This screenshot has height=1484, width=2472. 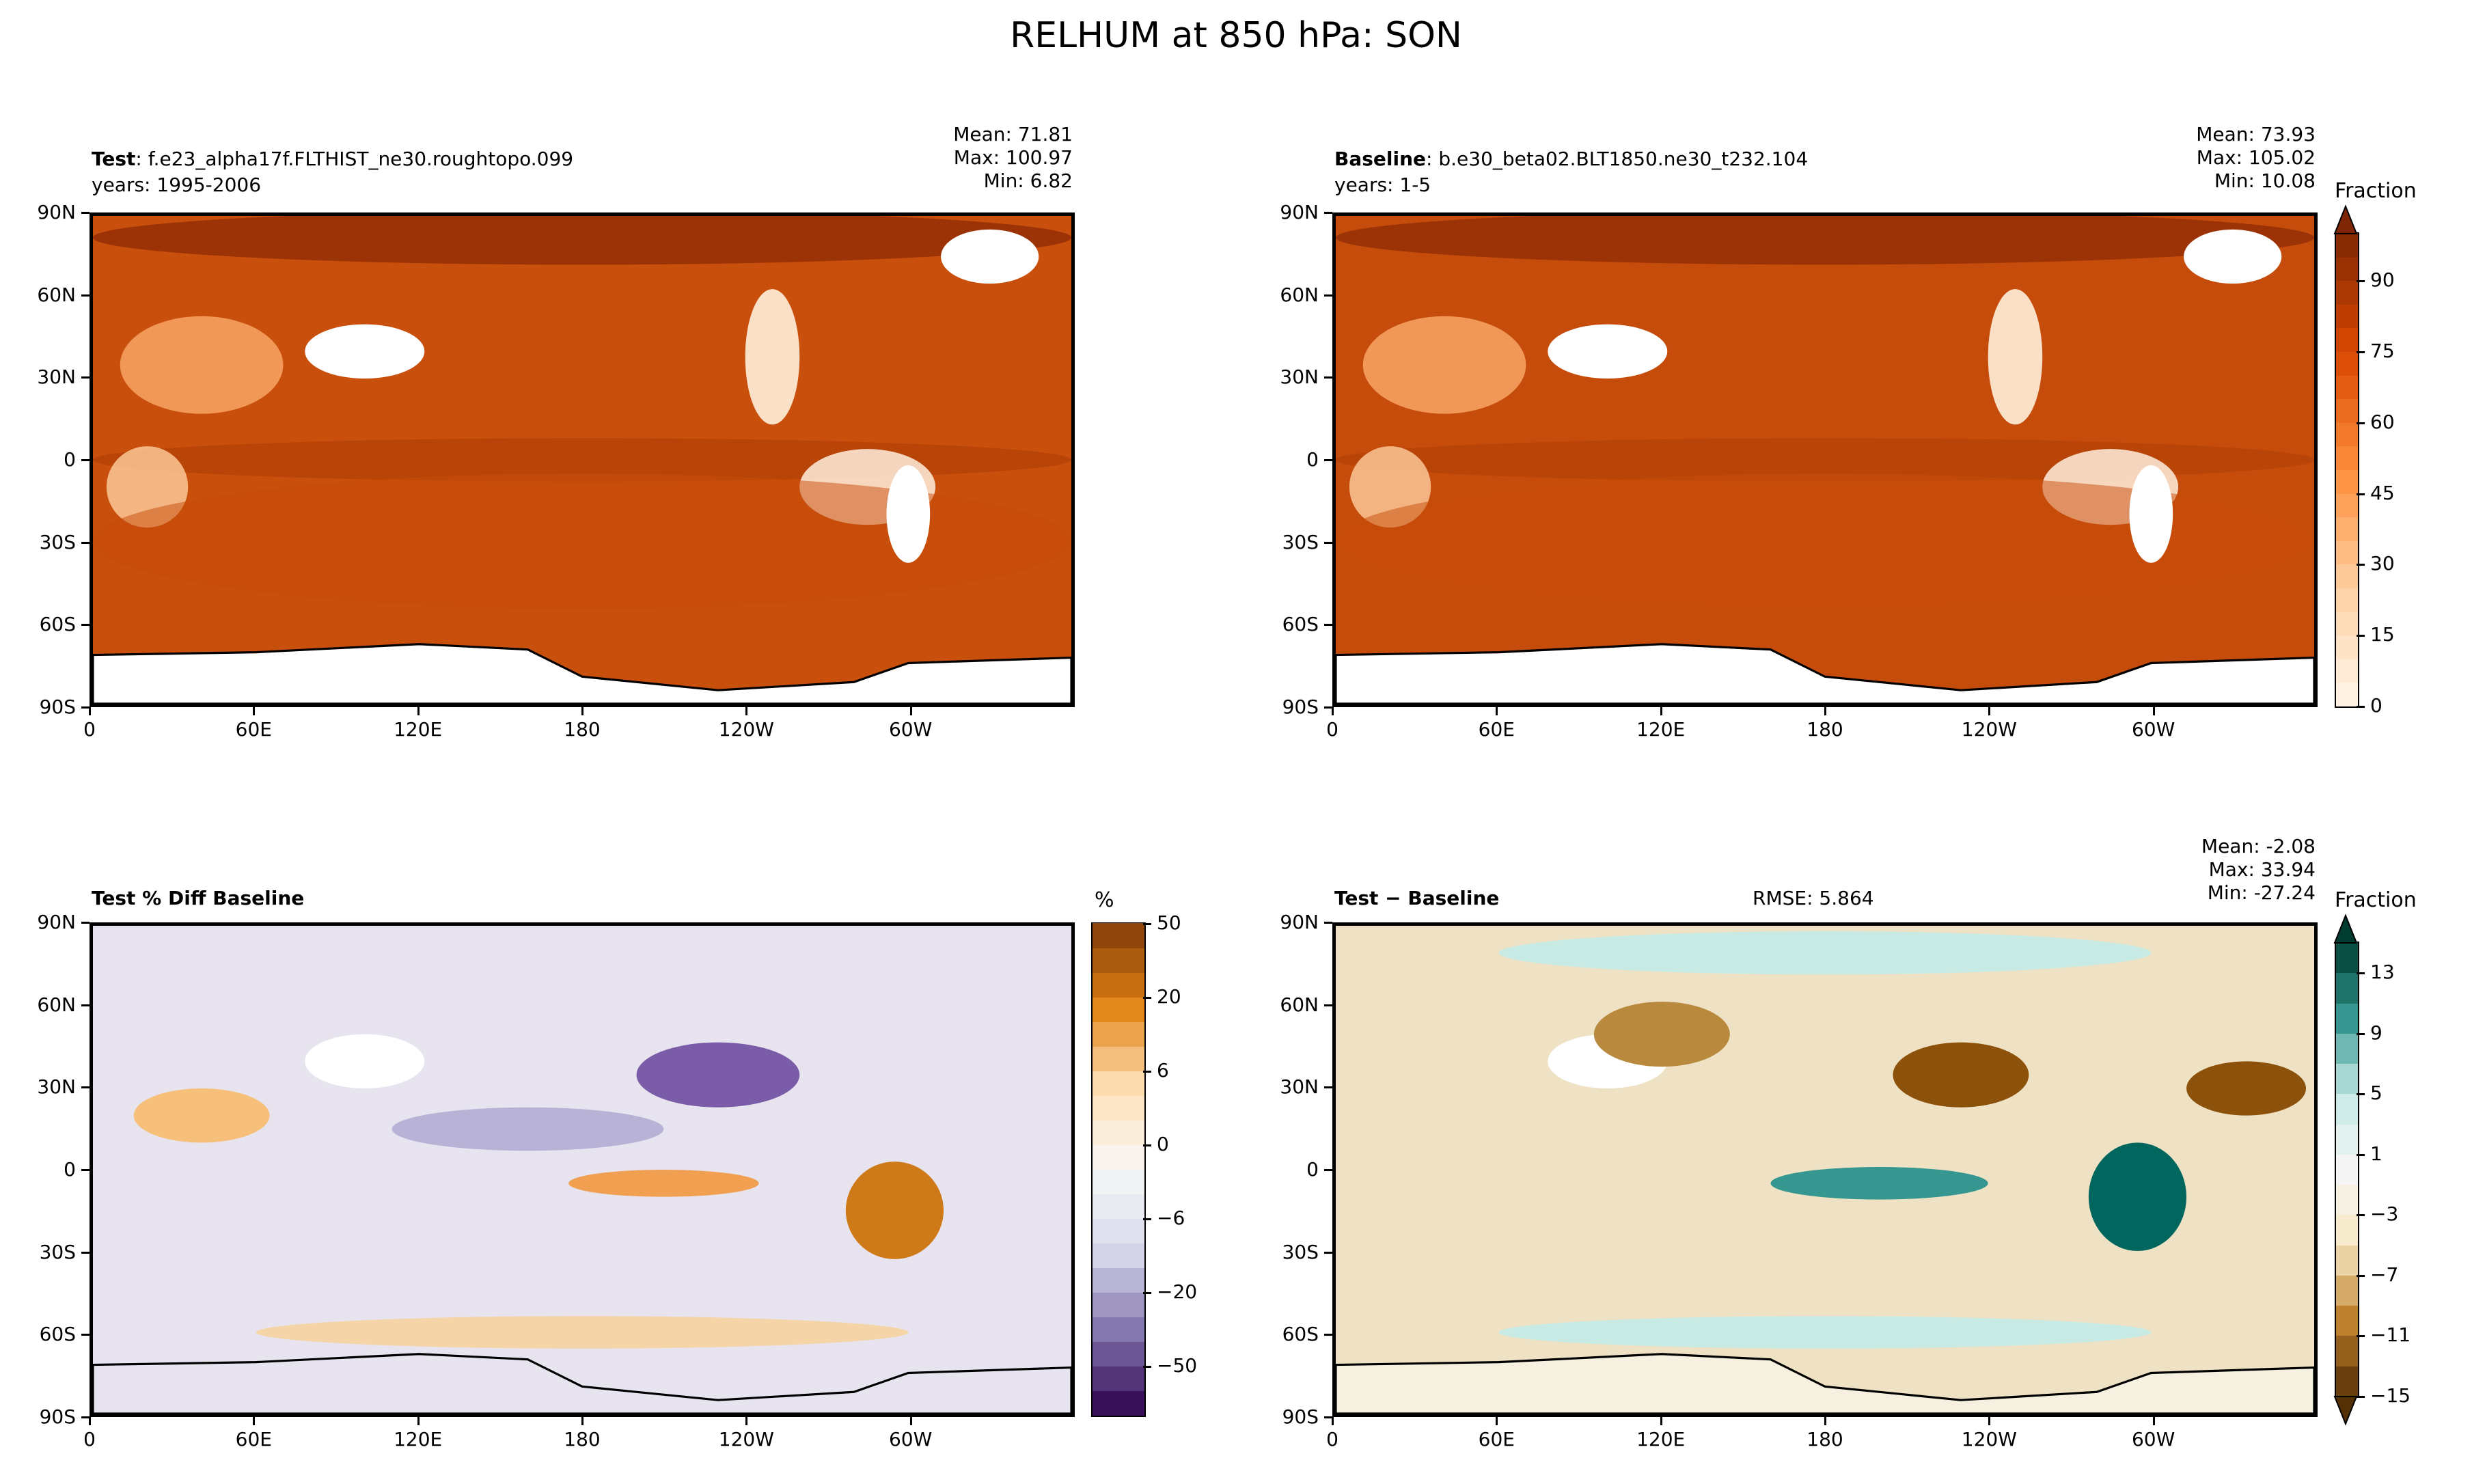 What do you see at coordinates (2382, 281) in the screenshot?
I see `colorbar-tick-label: 90` at bounding box center [2382, 281].